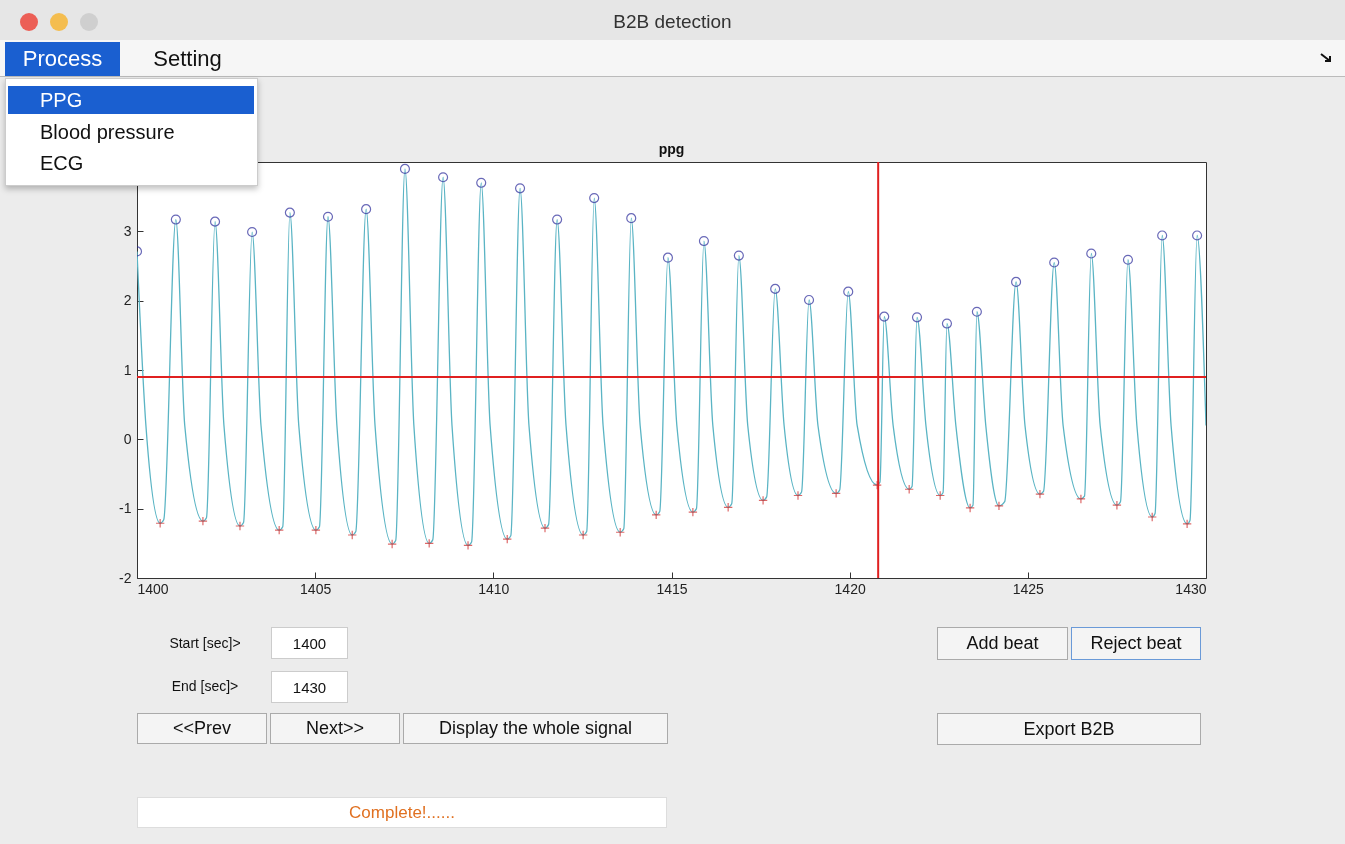 This screenshot has width=1345, height=844. I want to click on y-tick-label: -1, so click(125, 508).